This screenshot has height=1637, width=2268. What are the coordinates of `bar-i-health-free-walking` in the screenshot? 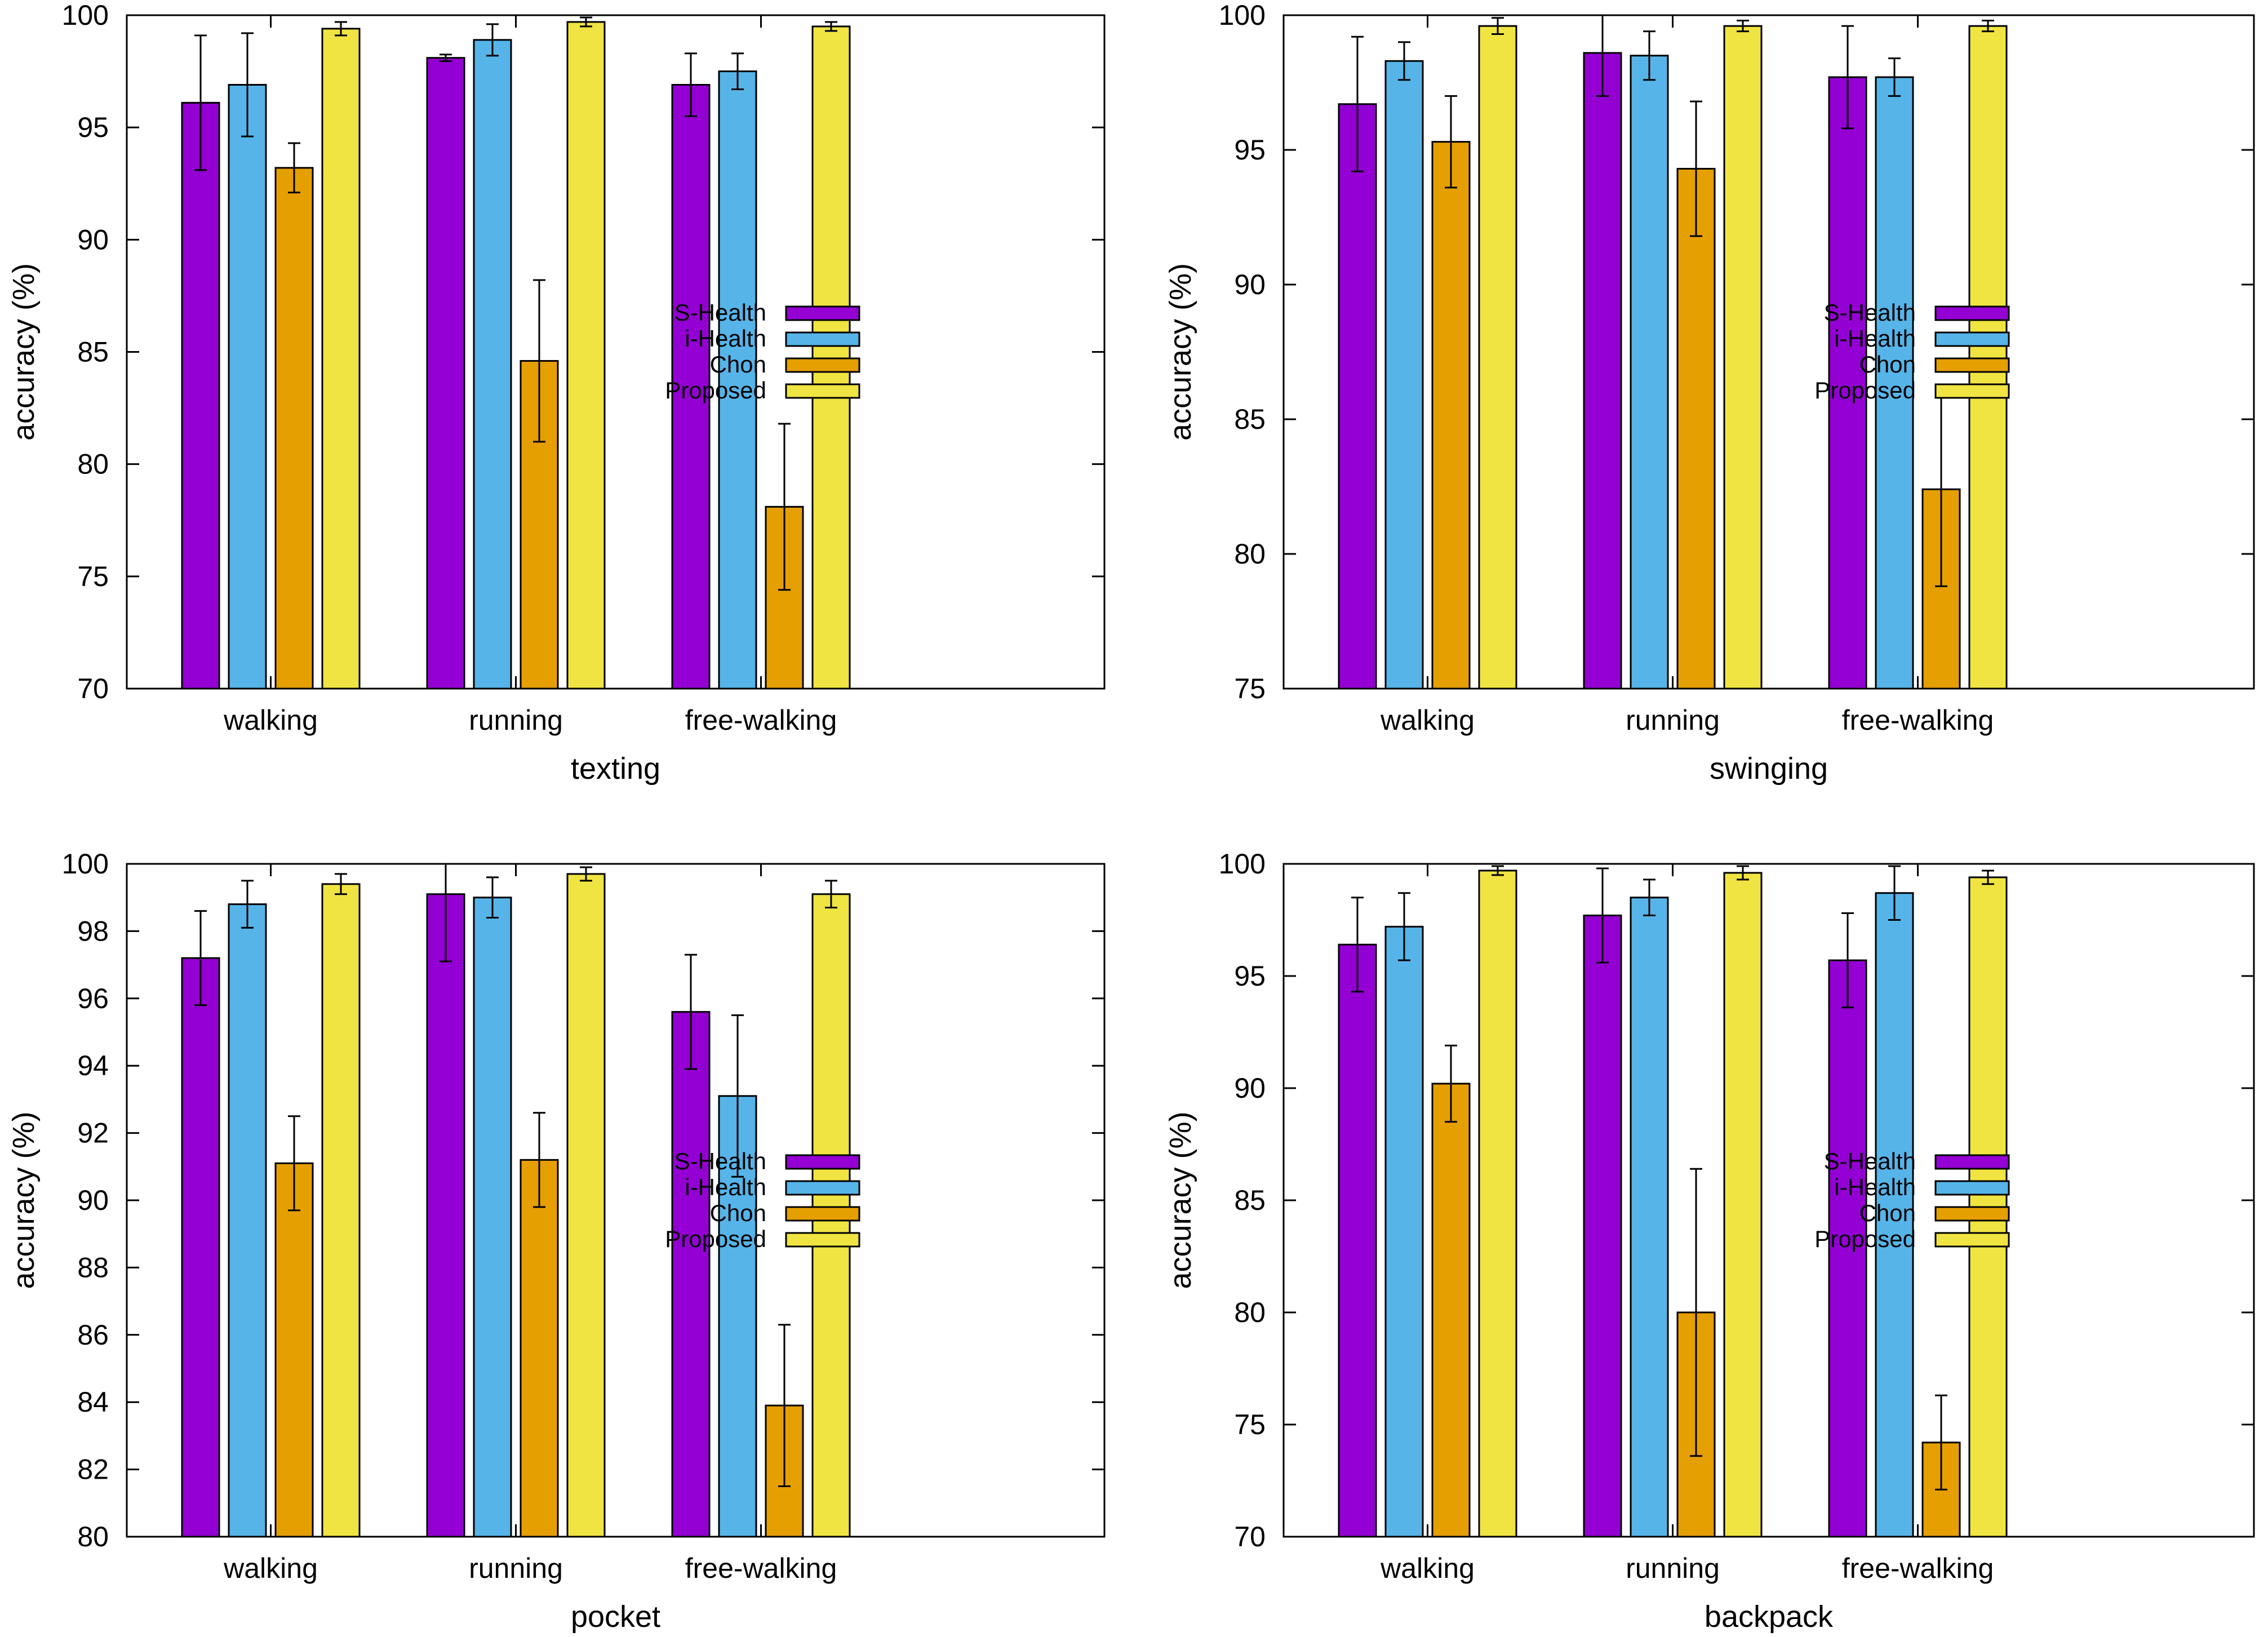 It's located at (1894, 383).